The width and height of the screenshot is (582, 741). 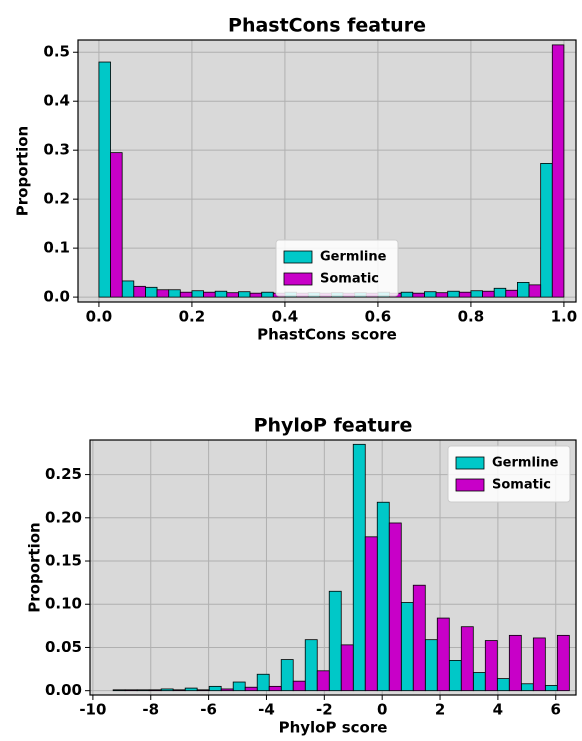 I want to click on y-tick-label: 0.10, so click(x=63, y=604).